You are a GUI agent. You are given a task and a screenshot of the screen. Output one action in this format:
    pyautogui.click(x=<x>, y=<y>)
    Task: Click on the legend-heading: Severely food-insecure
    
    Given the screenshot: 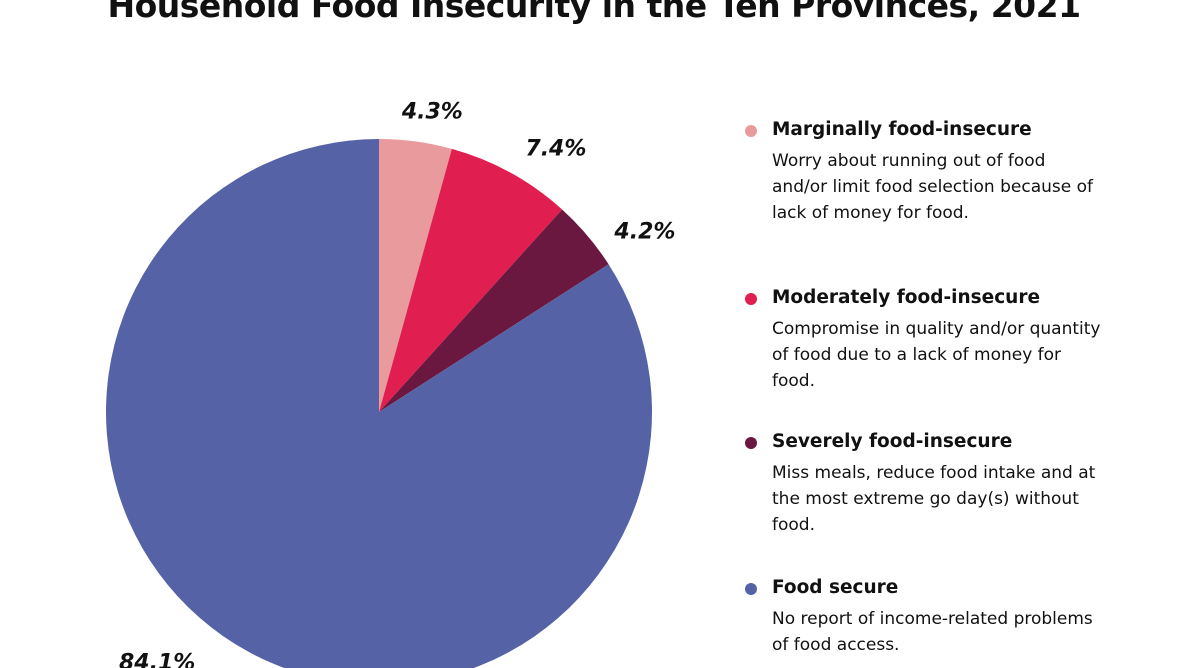 What is the action you would take?
    pyautogui.click(x=892, y=441)
    